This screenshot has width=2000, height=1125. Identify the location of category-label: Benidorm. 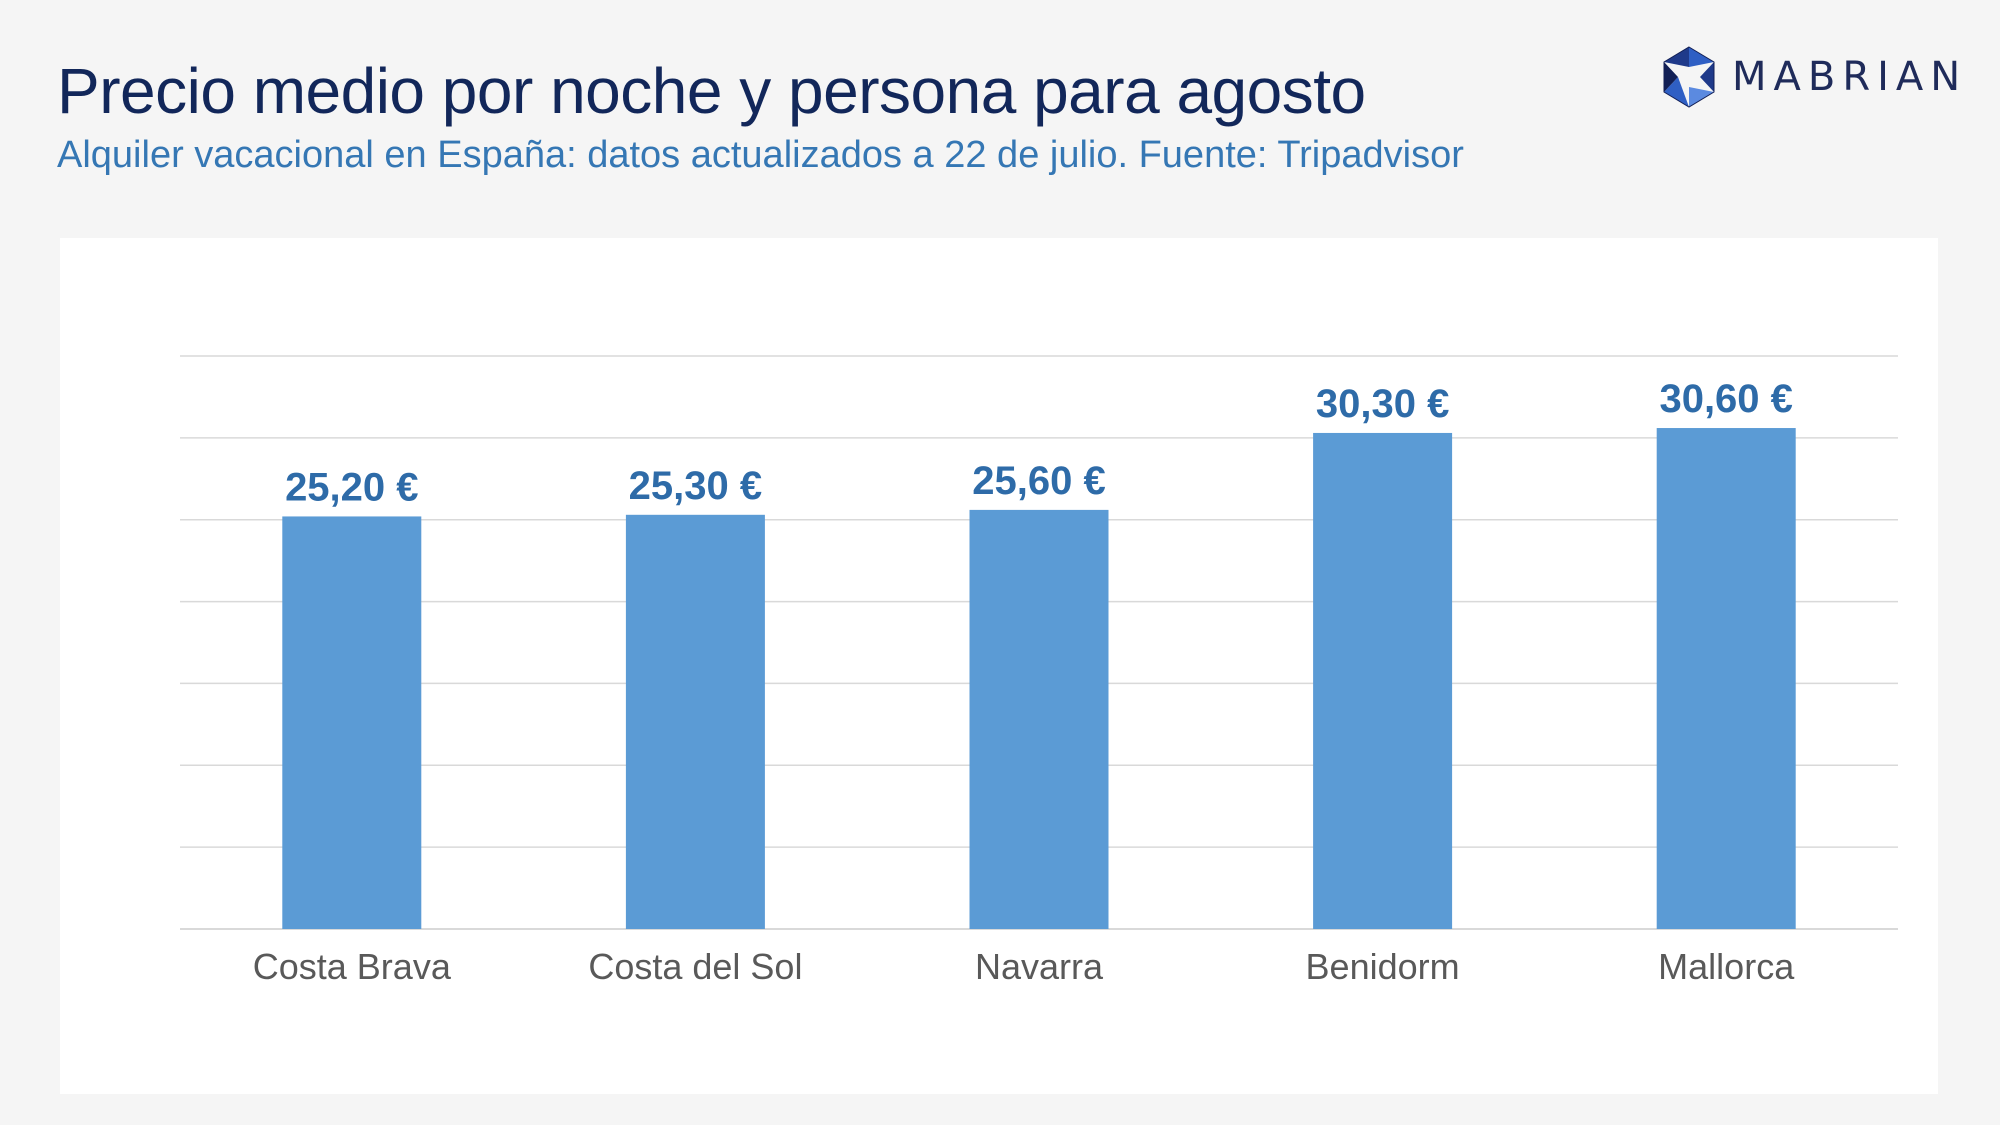
(1383, 966).